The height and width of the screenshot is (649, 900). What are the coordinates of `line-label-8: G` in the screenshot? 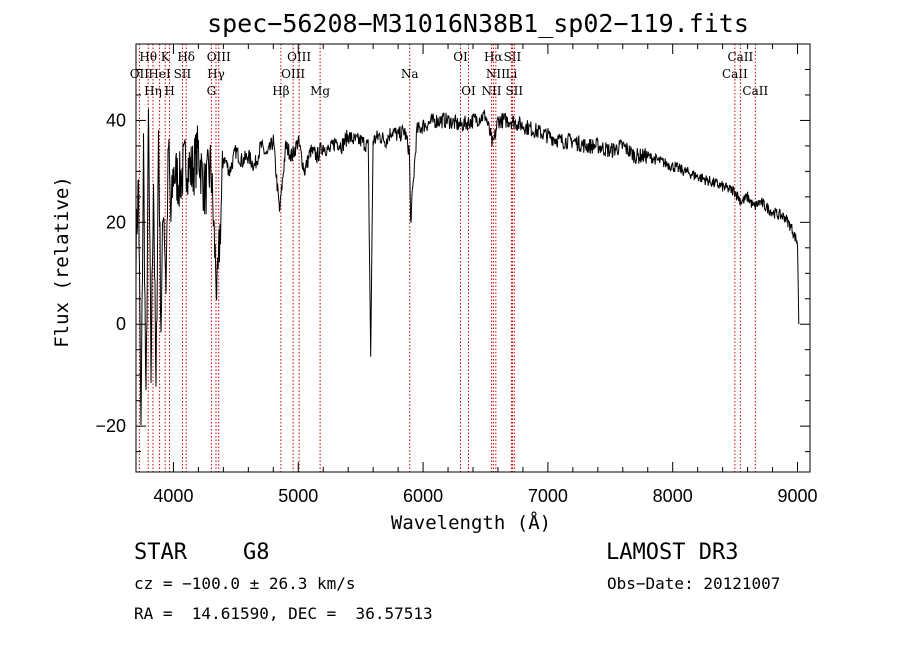 It's located at (212, 91).